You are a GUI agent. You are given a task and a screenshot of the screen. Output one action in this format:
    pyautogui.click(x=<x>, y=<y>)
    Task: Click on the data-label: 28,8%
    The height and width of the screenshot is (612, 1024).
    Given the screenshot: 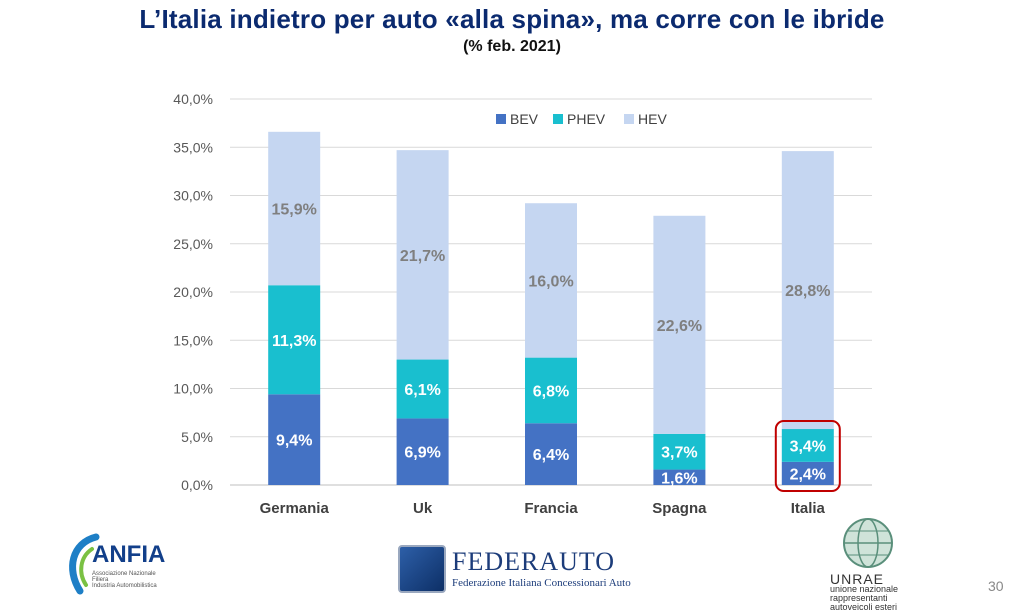 What is the action you would take?
    pyautogui.click(x=807, y=291)
    